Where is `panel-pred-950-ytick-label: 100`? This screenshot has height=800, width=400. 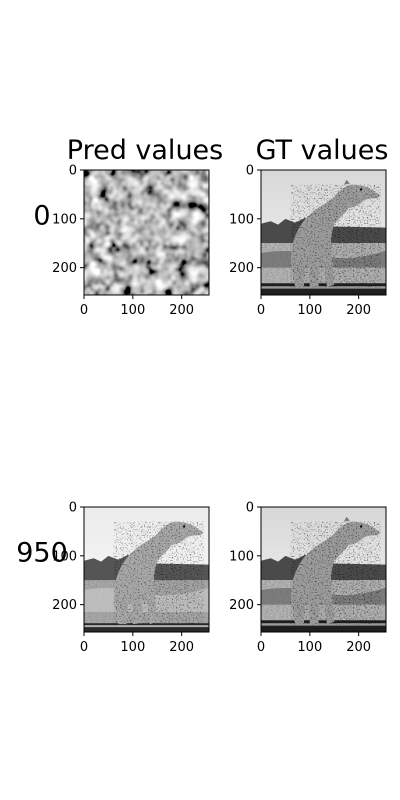
panel-pred-950-ytick-label: 100 is located at coordinates (64, 556).